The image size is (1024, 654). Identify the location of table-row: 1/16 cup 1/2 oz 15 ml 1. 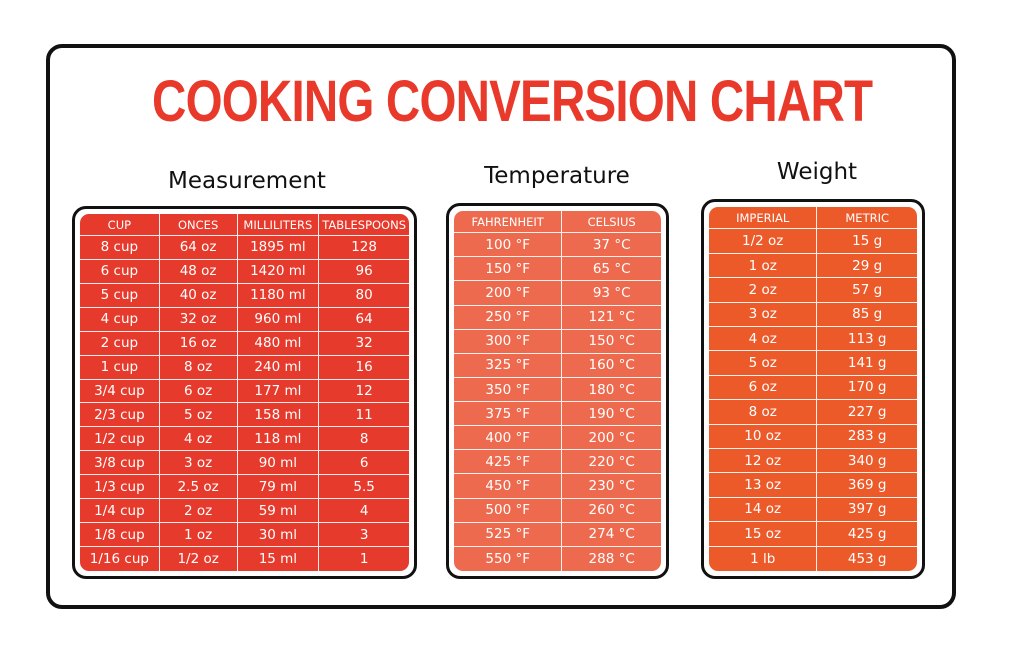
(244, 559).